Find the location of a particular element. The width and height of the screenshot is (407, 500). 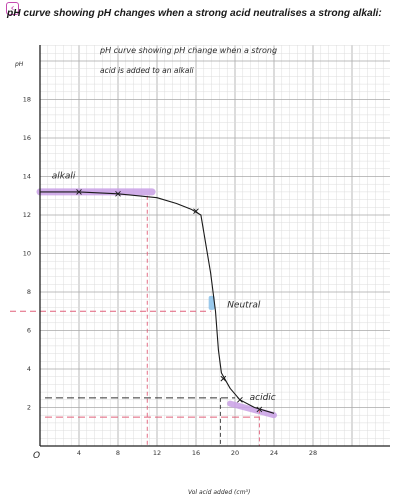

x-axis-label: Vol acid added (cm³) is located at coordinates (219, 492).